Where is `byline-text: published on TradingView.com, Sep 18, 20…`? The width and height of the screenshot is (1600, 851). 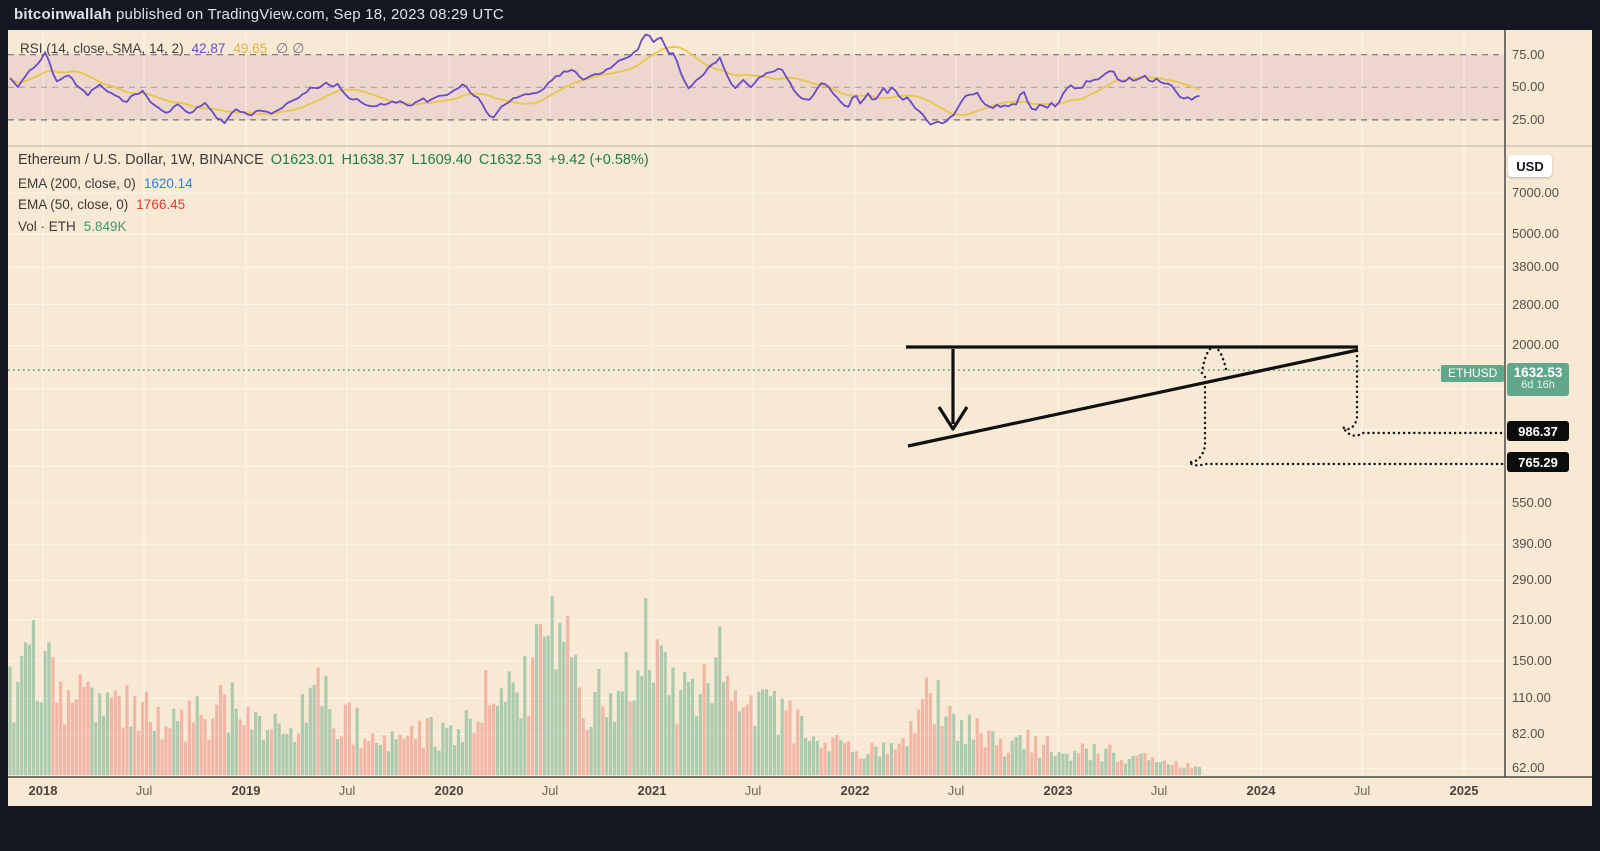 byline-text: published on TradingView.com, Sep 18, 20… is located at coordinates (307, 14).